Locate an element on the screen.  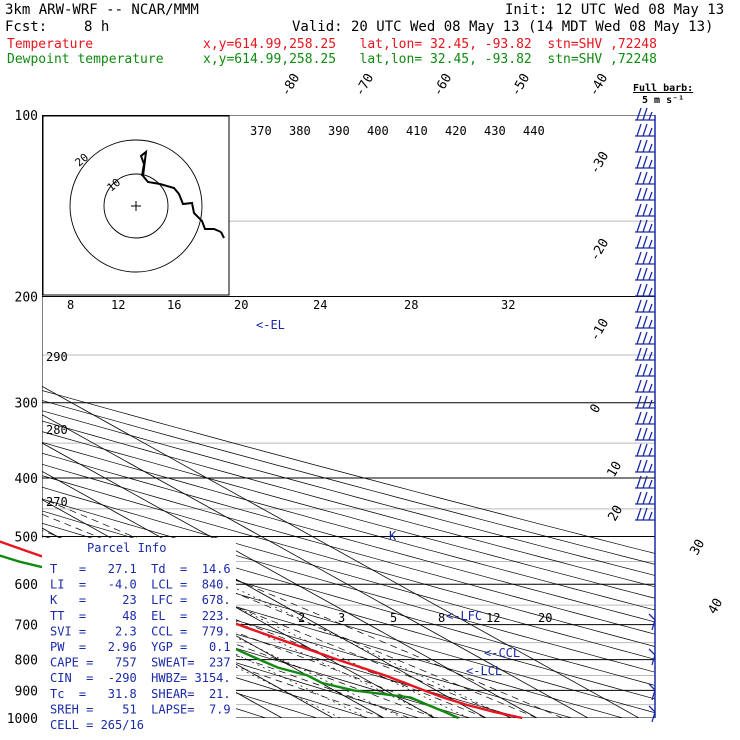
init-time: Init: 12 UTC Wed 08 May 13 is located at coordinates (615, 10).